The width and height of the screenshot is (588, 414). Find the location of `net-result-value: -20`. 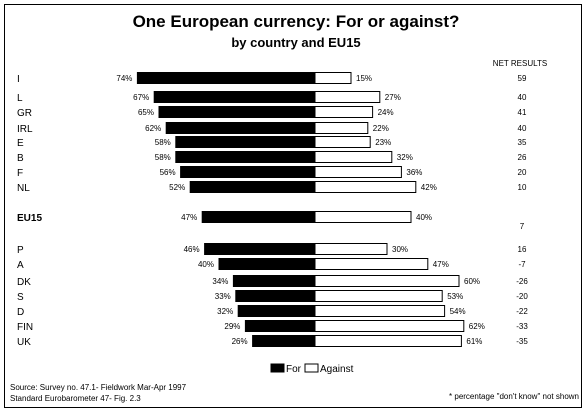

net-result-value: -20 is located at coordinates (522, 296).